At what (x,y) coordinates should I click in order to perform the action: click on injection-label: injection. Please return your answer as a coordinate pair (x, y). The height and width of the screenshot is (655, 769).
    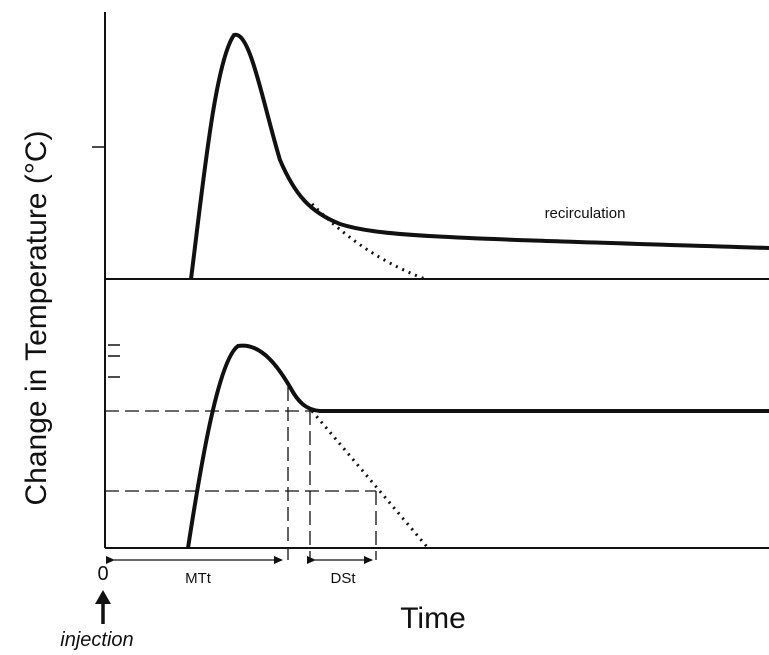
    Looking at the image, I should click on (96, 640).